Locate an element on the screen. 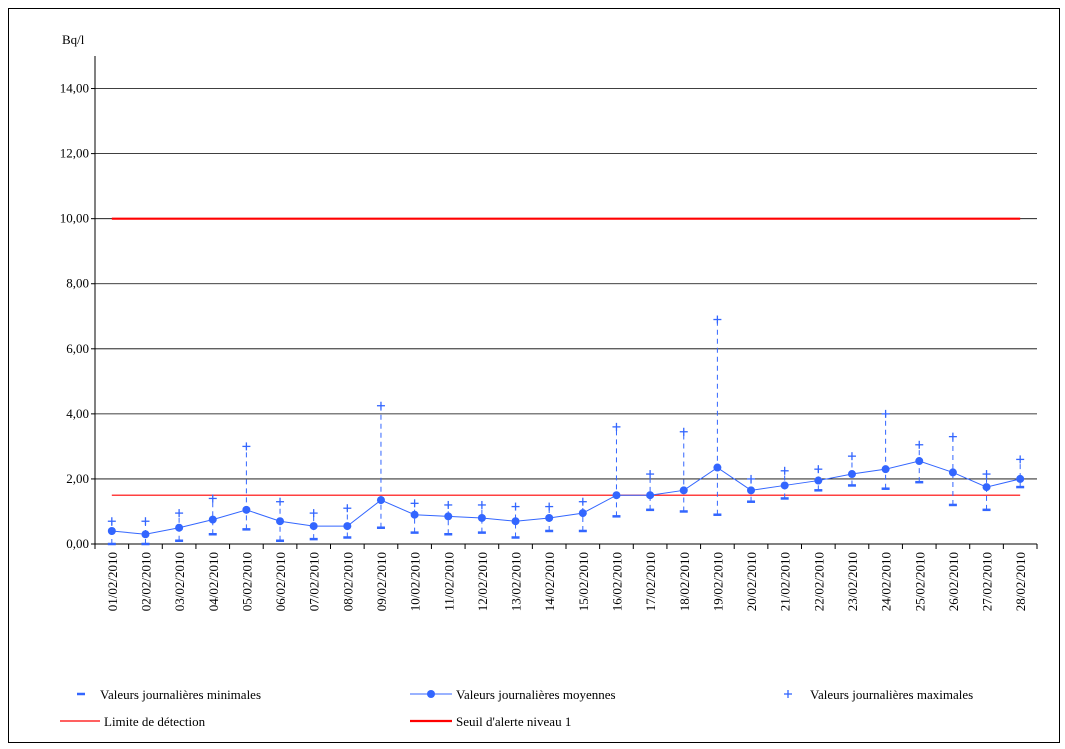 The width and height of the screenshot is (1065, 749). average-line is located at coordinates (566, 497).